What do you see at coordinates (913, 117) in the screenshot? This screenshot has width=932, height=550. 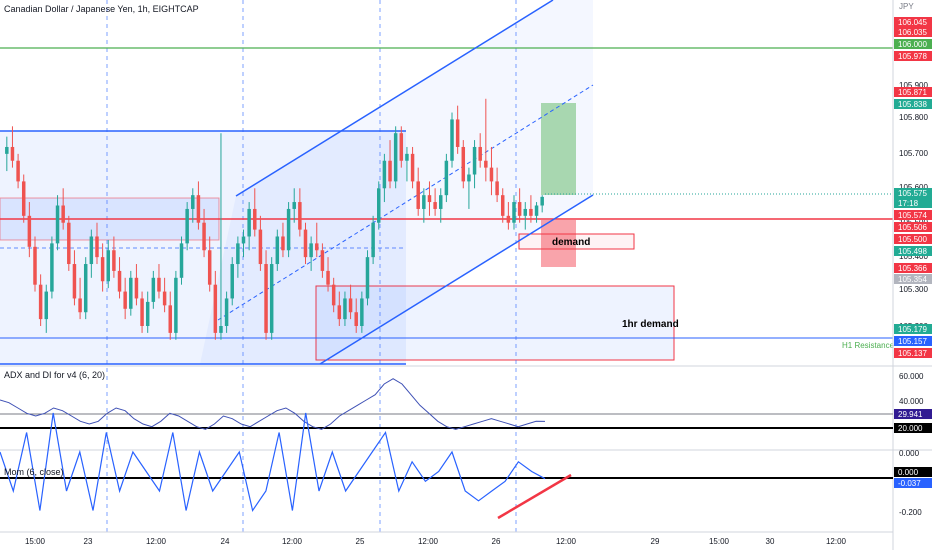 I see `price-tick-label: 105.800` at bounding box center [913, 117].